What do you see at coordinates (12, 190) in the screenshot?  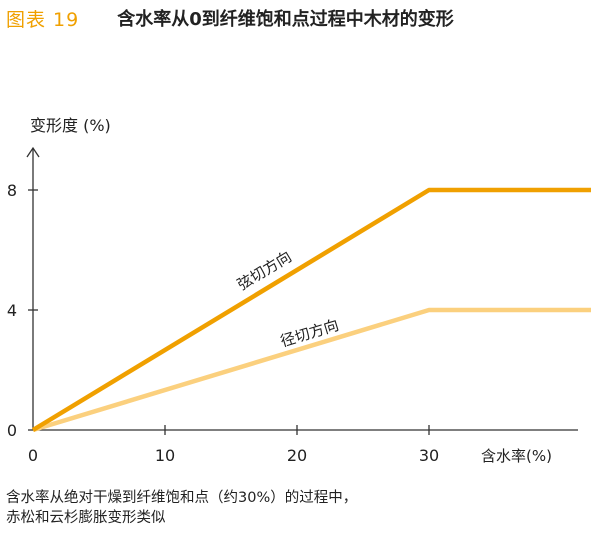 I see `y-tick-label: 8` at bounding box center [12, 190].